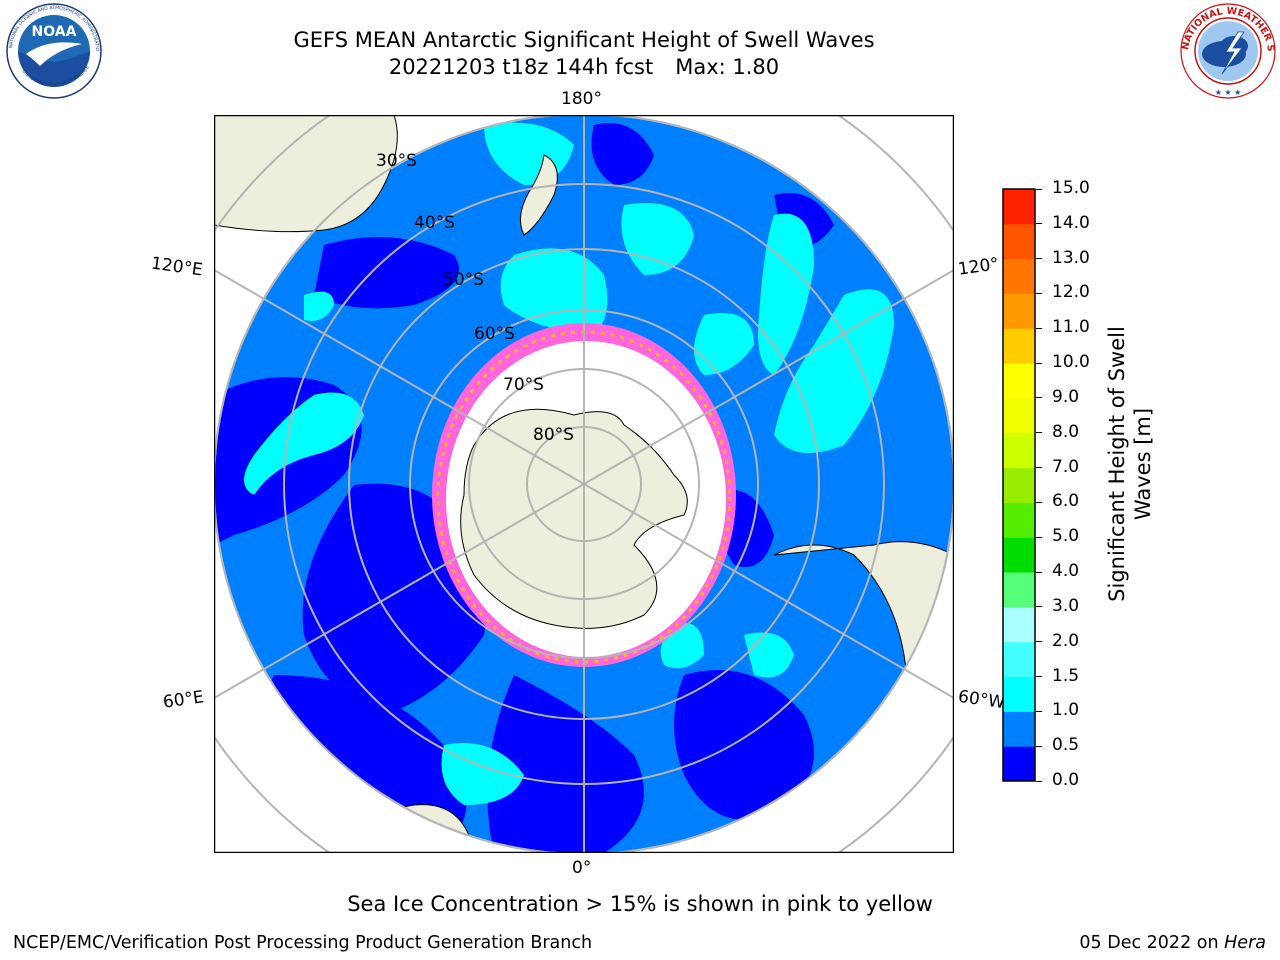  I want to click on footer-right: 05 Dec 2022 on Hera, so click(1172, 943).